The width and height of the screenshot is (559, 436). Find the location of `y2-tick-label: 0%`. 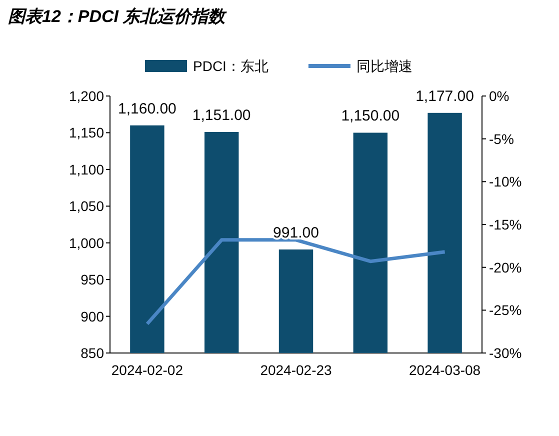

y2-tick-label: 0% is located at coordinates (499, 96).